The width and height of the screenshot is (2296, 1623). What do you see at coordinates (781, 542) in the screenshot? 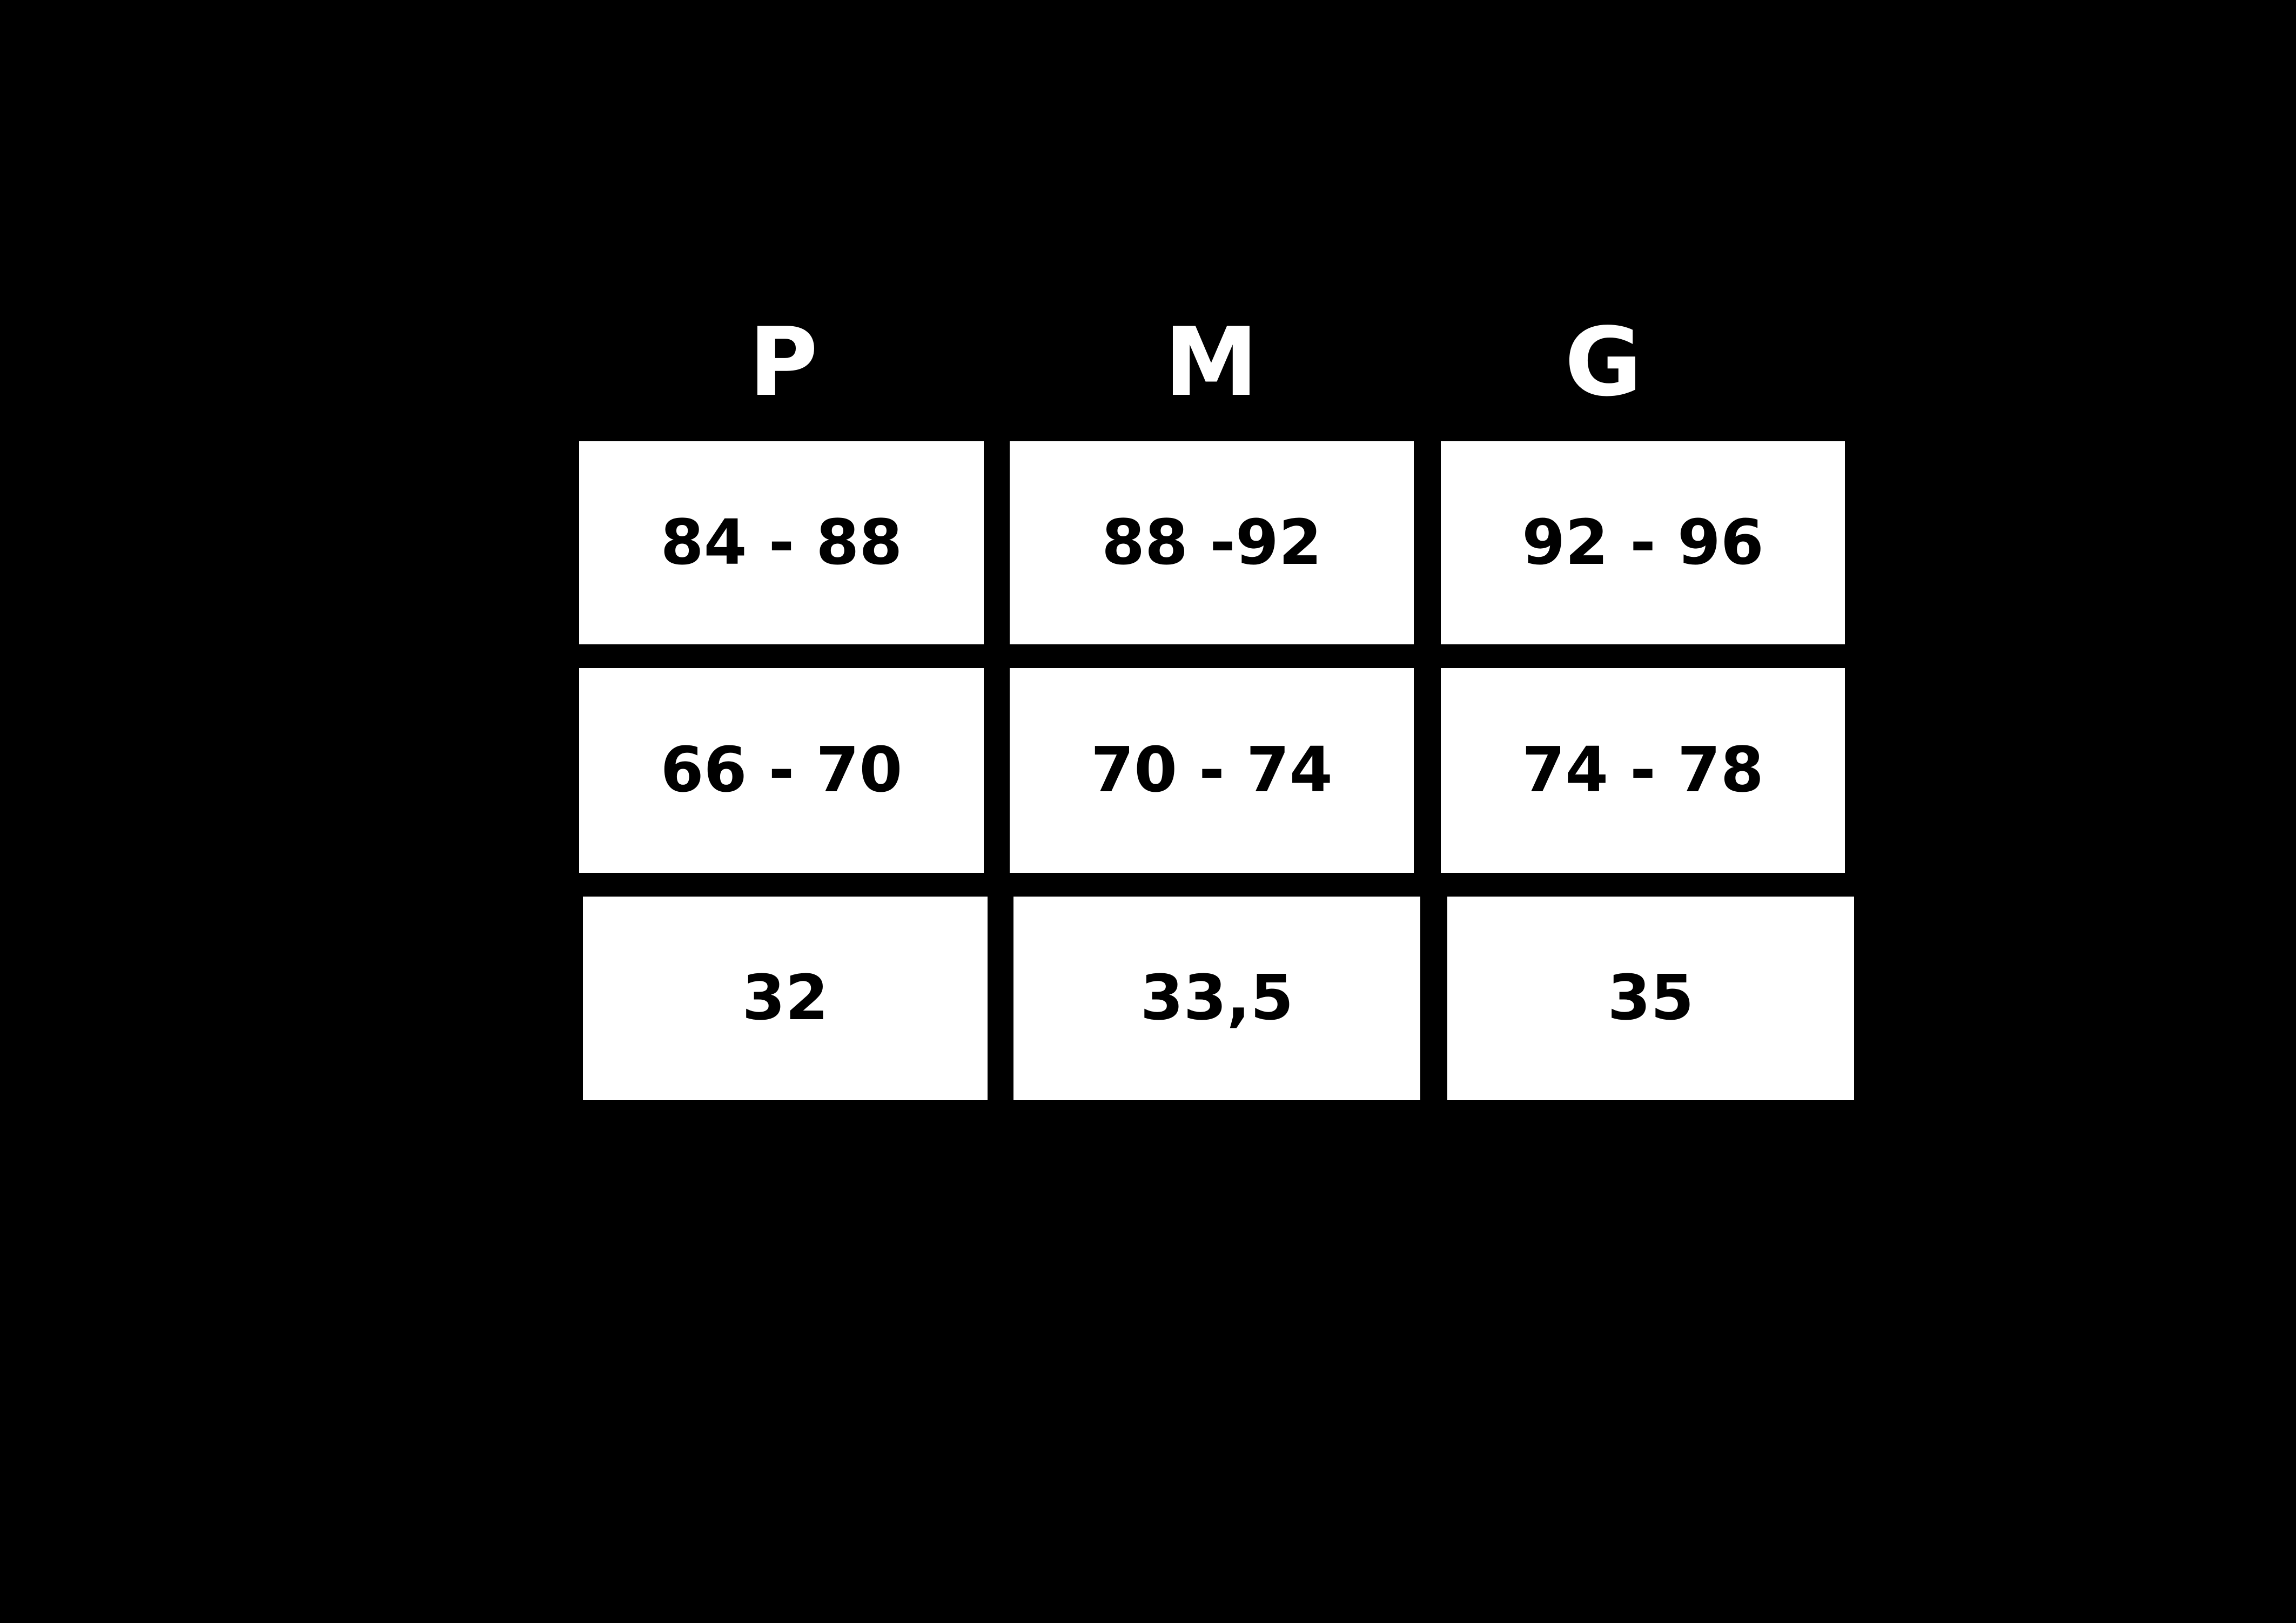
I see `cell-row1-p: 84 - 88` at bounding box center [781, 542].